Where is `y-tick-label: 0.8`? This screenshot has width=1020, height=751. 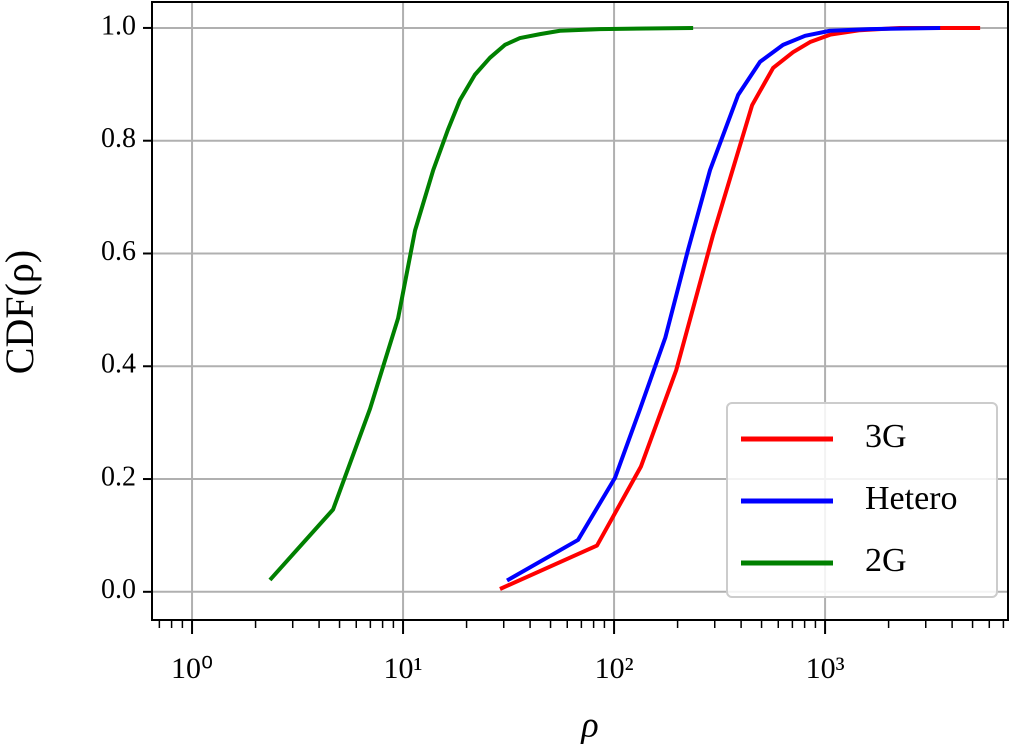
y-tick-label: 0.8 is located at coordinates (118, 138).